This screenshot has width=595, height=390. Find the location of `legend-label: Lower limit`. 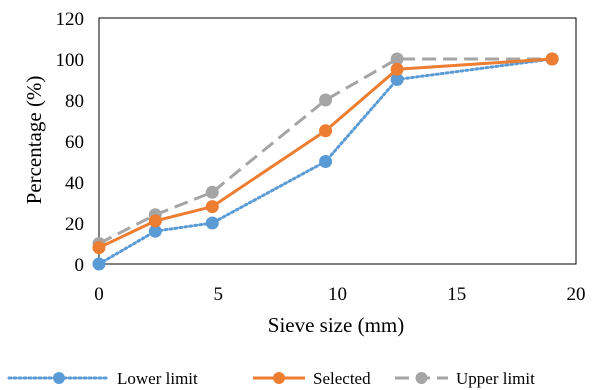

legend-label: Lower limit is located at coordinates (157, 378).